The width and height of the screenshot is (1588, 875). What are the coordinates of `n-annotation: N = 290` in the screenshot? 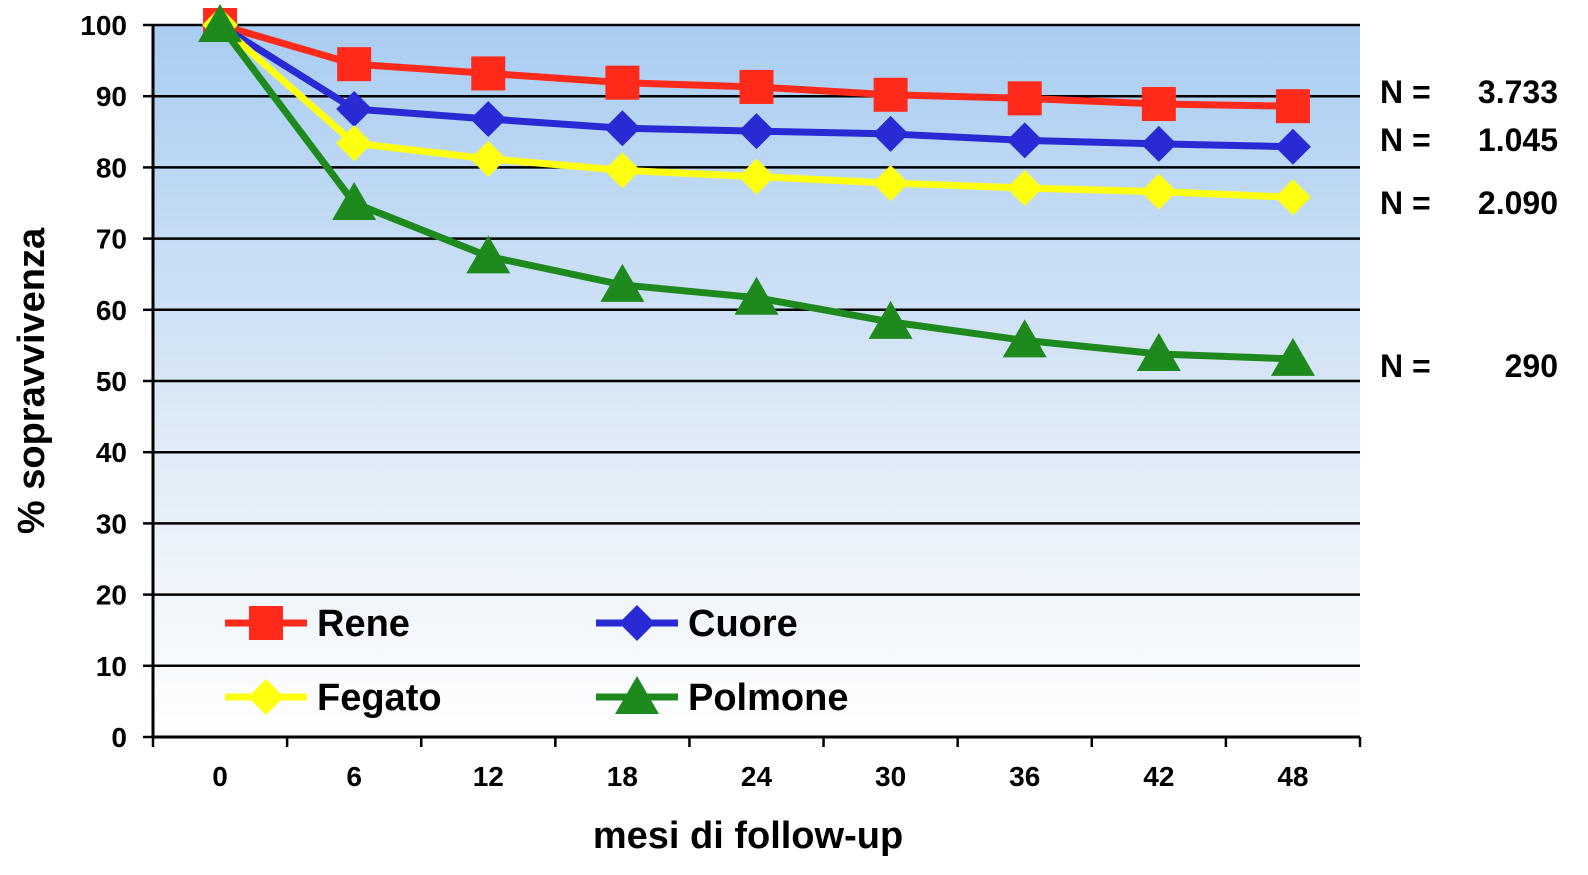 It's located at (1469, 366).